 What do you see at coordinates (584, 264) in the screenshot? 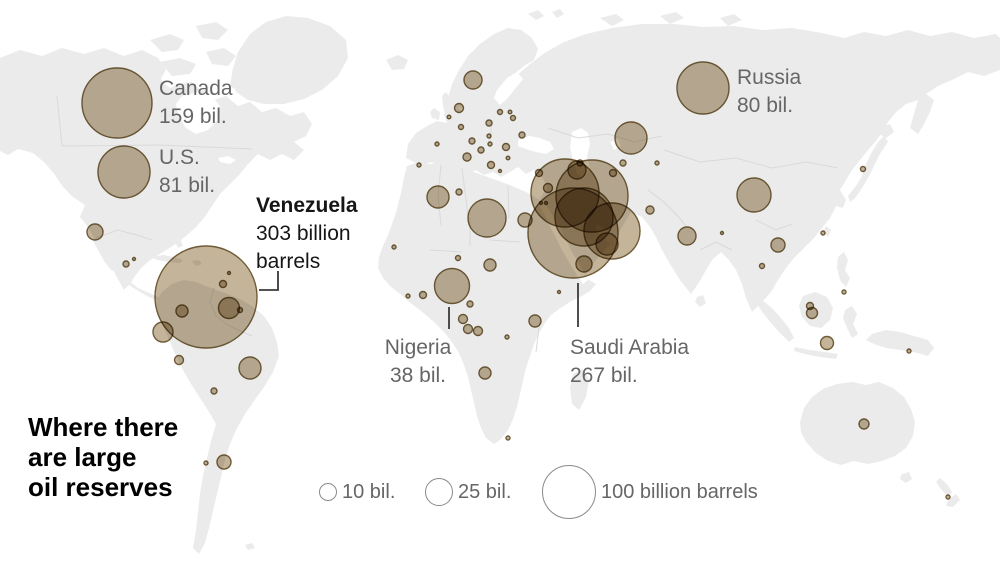
I see `bubble-oman` at bounding box center [584, 264].